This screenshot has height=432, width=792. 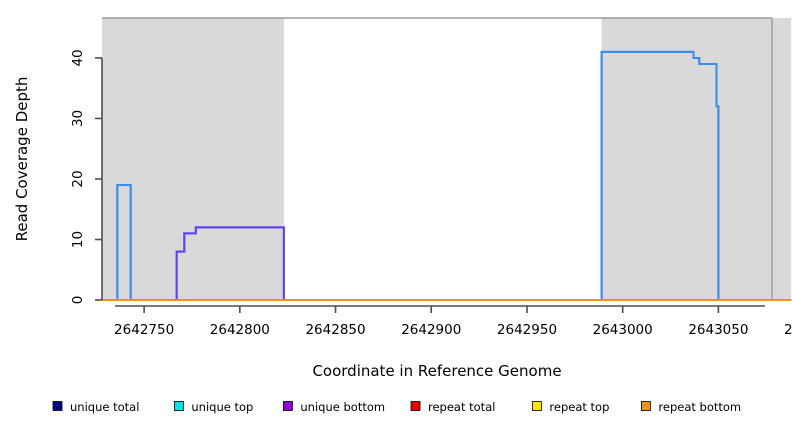 I want to click on y-tick-label: 10, so click(x=78, y=239).